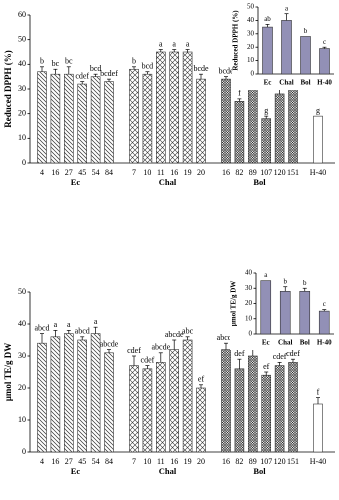 The image size is (339, 500). I want to click on x-tick-label: 10, so click(147, 172).